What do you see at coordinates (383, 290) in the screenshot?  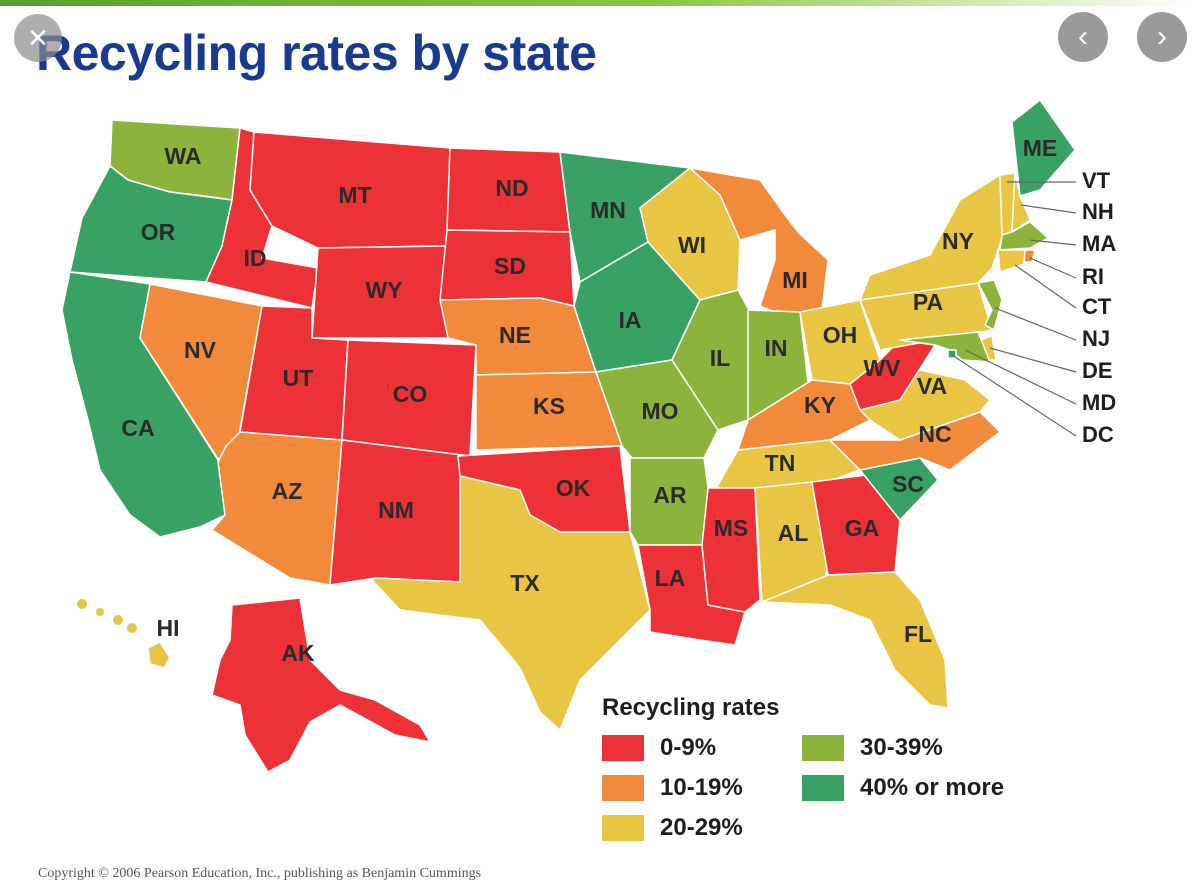 I see `state-label-wy: WY` at bounding box center [383, 290].